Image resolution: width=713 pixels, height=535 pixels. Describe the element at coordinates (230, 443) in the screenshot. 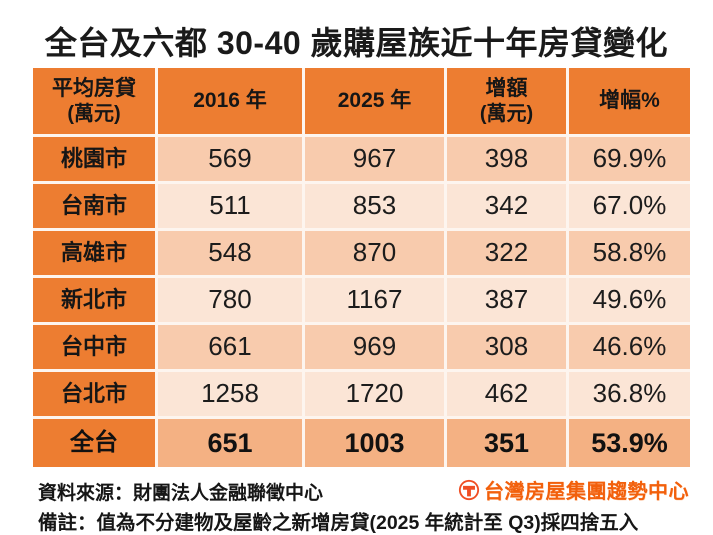

I see `total-value-2016: 651` at that location.